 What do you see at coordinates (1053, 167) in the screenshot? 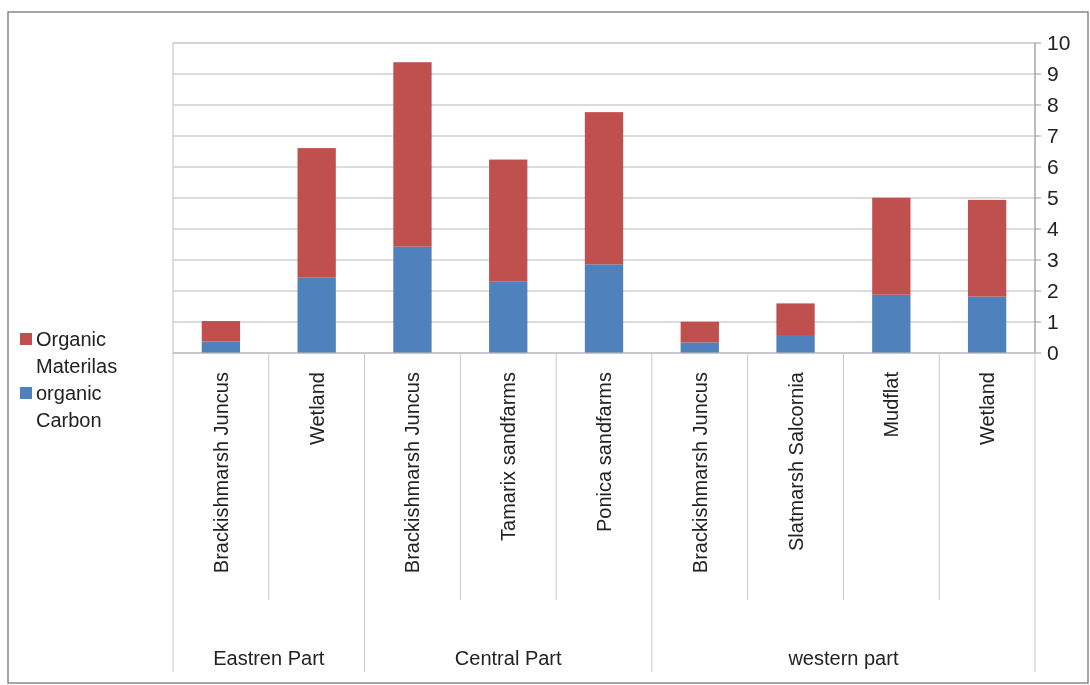
I see `y-tick-label: 6` at bounding box center [1053, 167].